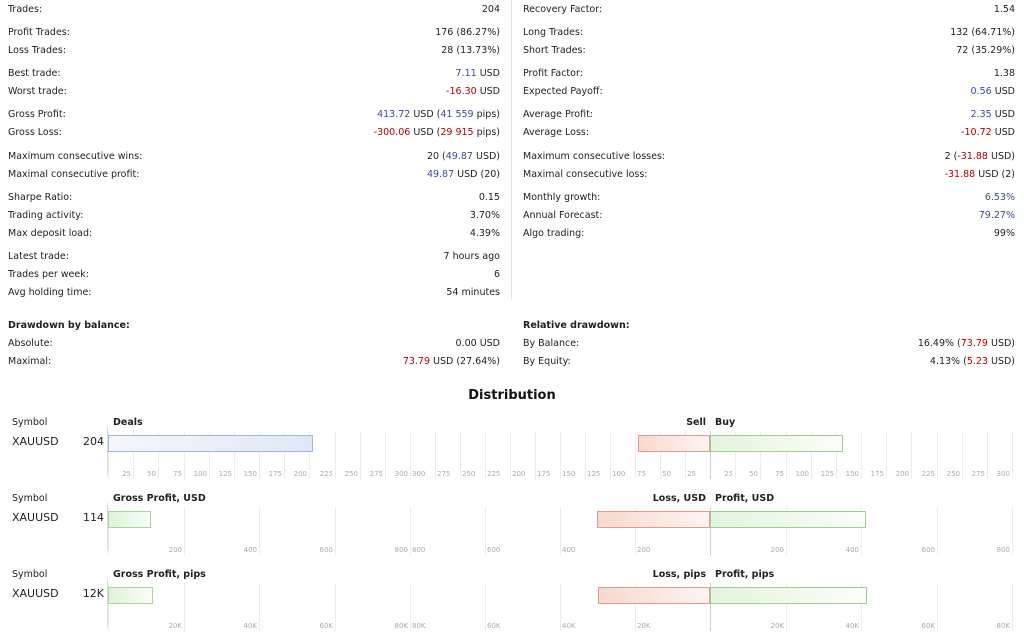  Describe the element at coordinates (519, 474) in the screenshot. I see `negative-tick-label: 200` at that location.